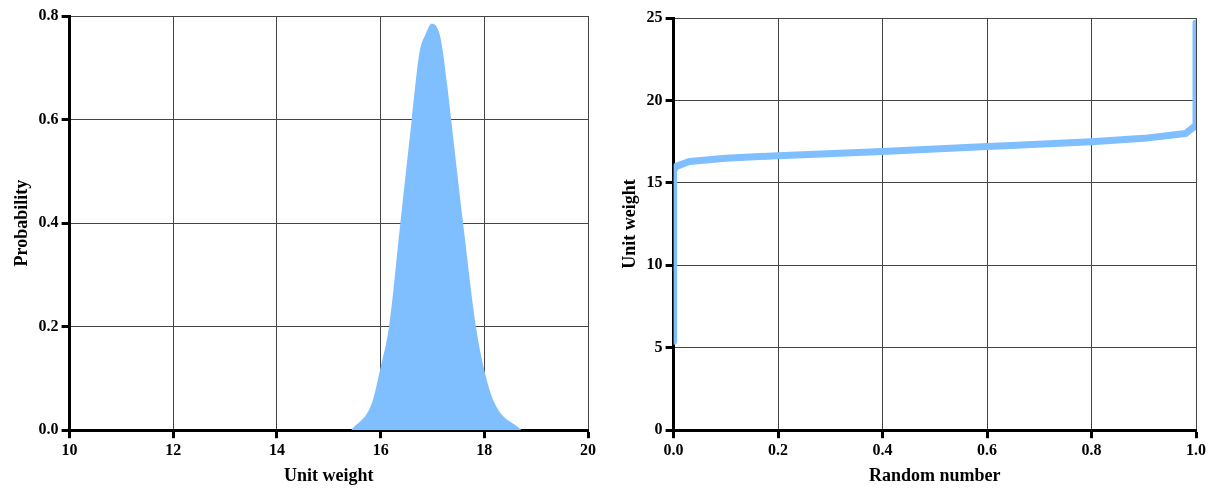  I want to click on x-axis-title: Random number, so click(935, 474).